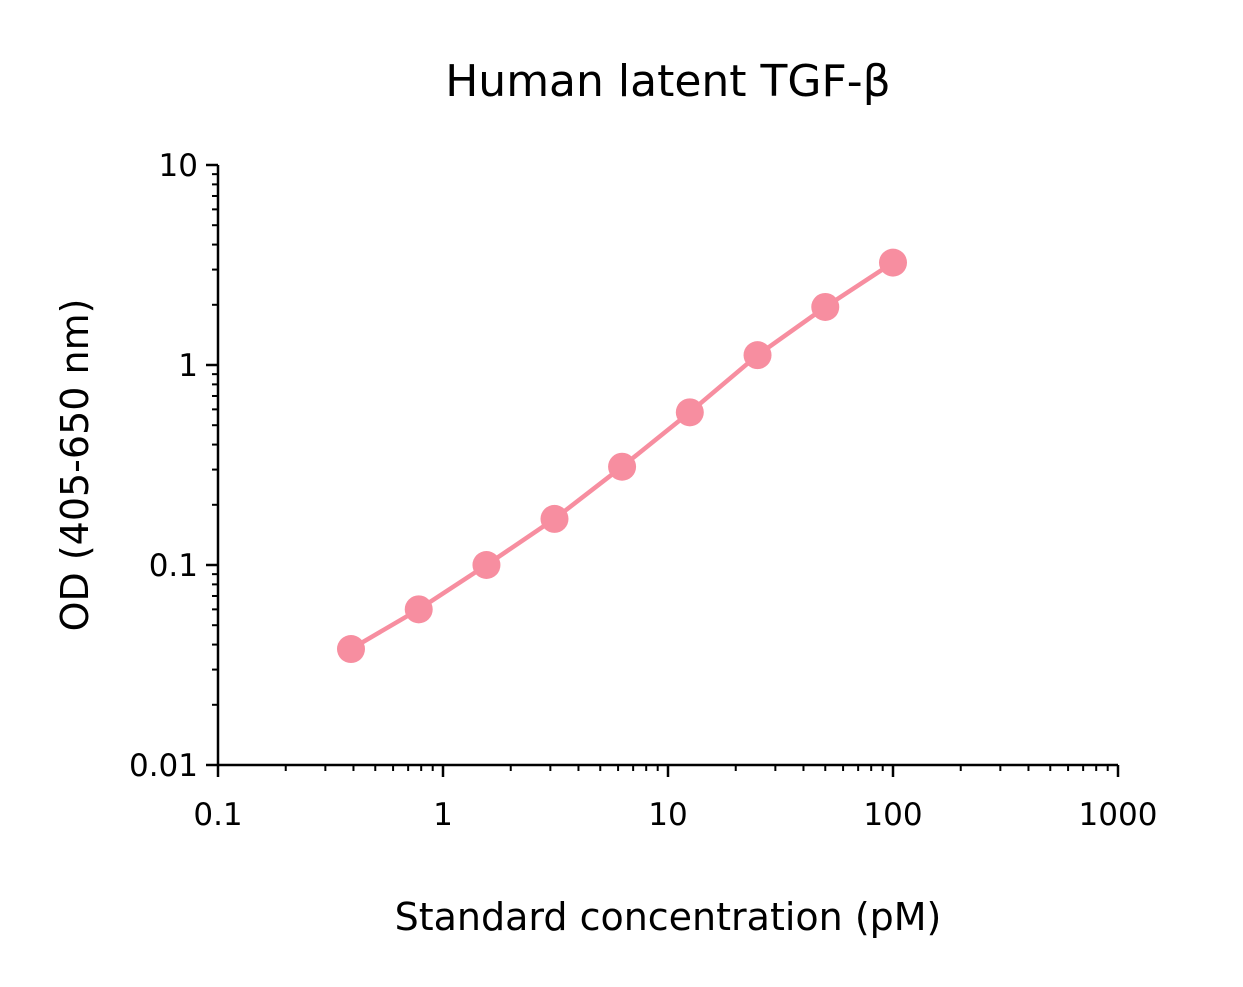  I want to click on x-tick-label: 10, so click(667, 815).